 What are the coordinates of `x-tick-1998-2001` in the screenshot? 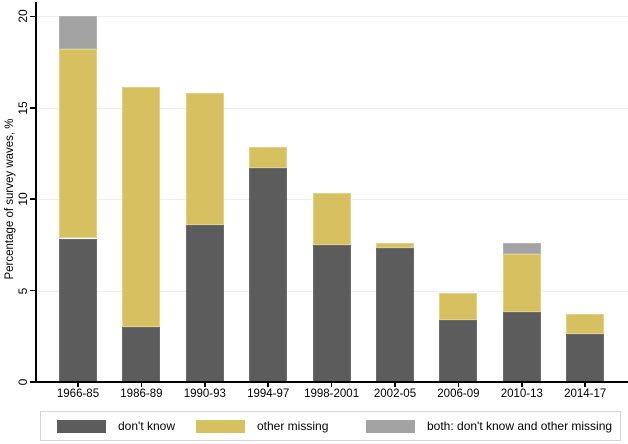 It's located at (331, 385).